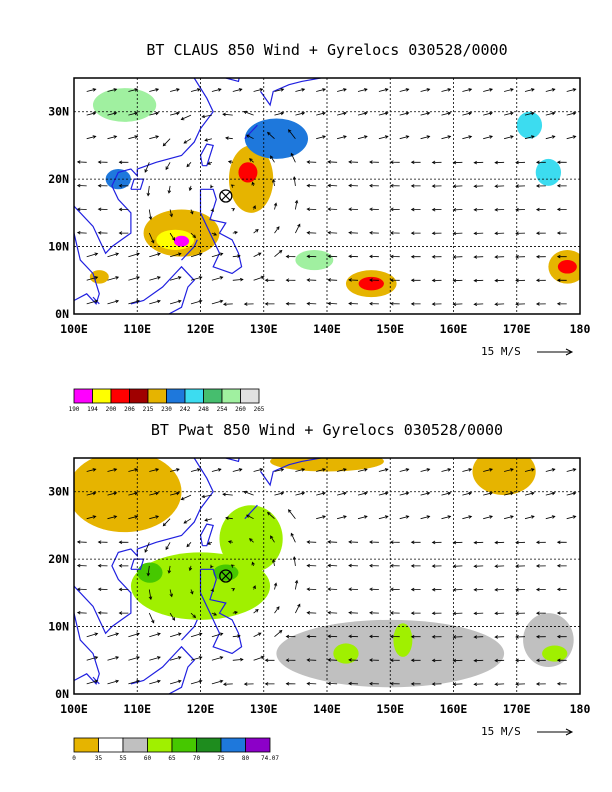  Describe the element at coordinates (226, 196) in the screenshot. I see `gyre-location-marker` at that location.